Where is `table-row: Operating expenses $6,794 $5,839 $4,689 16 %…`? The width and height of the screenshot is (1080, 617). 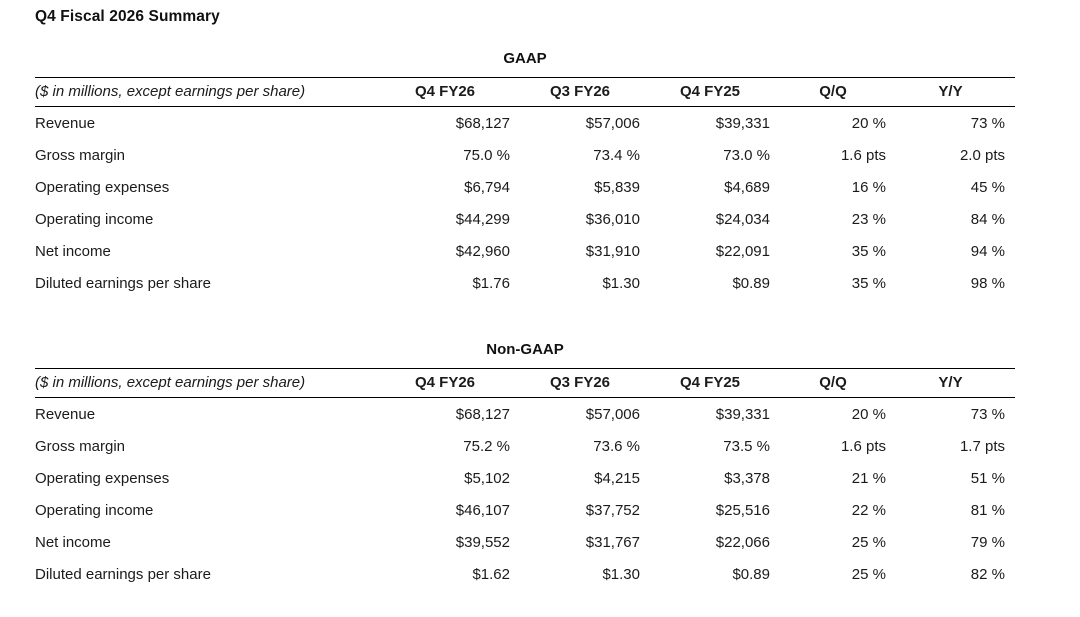
table-row: Operating expenses $6,794 $5,839 $4,689 16 %… is located at coordinates (525, 187).